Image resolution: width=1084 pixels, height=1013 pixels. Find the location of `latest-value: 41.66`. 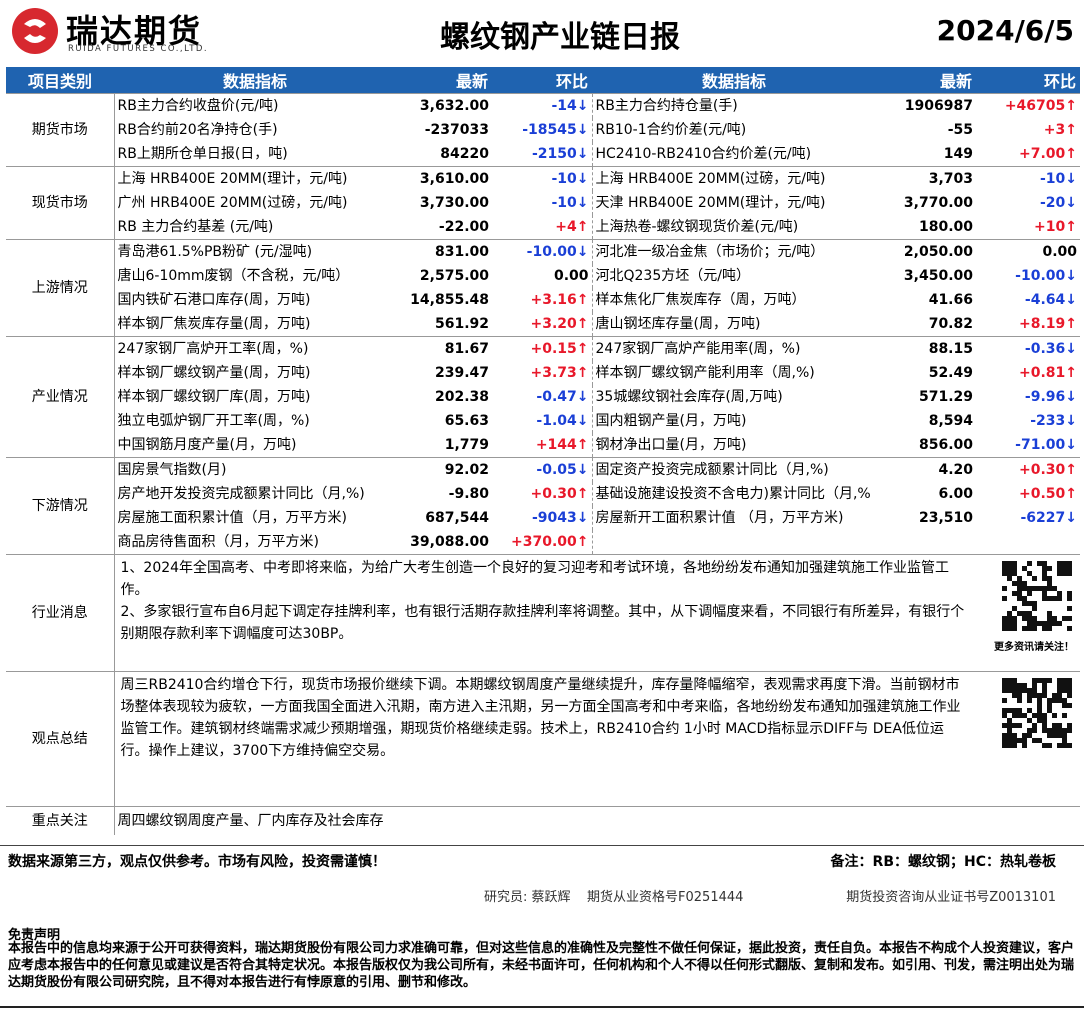

latest-value: 41.66 is located at coordinates (950, 300).